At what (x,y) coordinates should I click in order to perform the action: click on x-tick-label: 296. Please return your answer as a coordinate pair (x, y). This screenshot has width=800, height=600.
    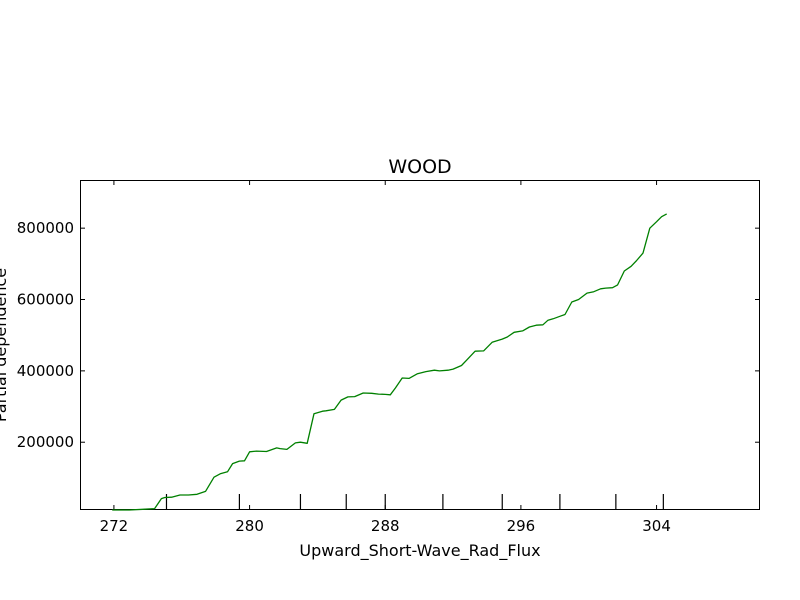
    Looking at the image, I should click on (521, 526).